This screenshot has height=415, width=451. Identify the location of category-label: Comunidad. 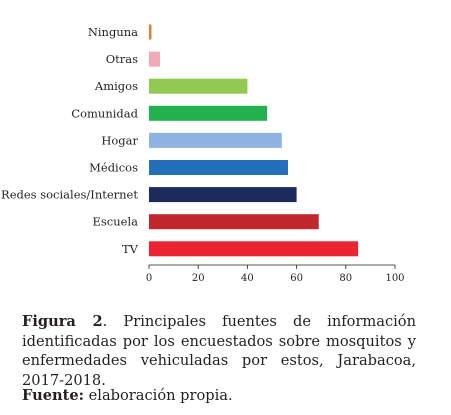
(104, 113).